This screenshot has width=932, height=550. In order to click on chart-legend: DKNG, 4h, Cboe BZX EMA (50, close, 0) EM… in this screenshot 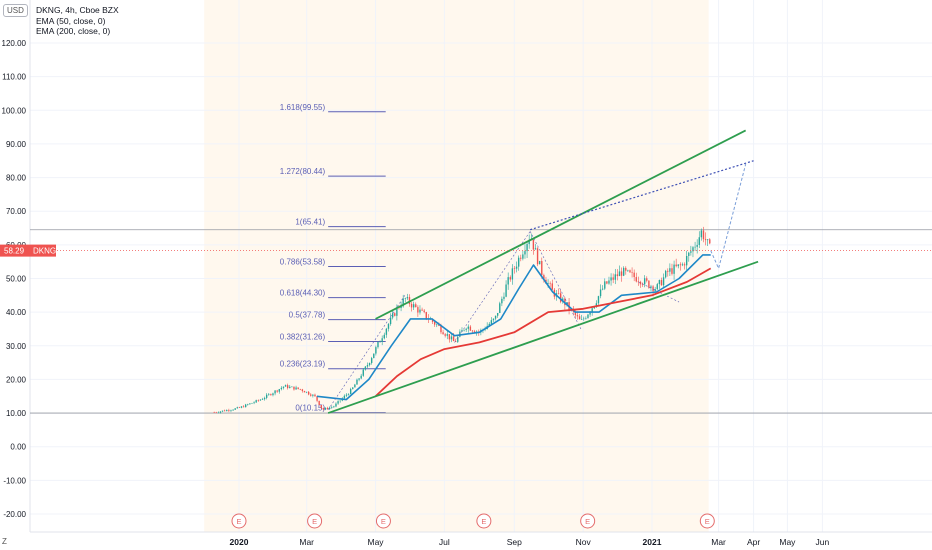, I will do `click(77, 21)`.